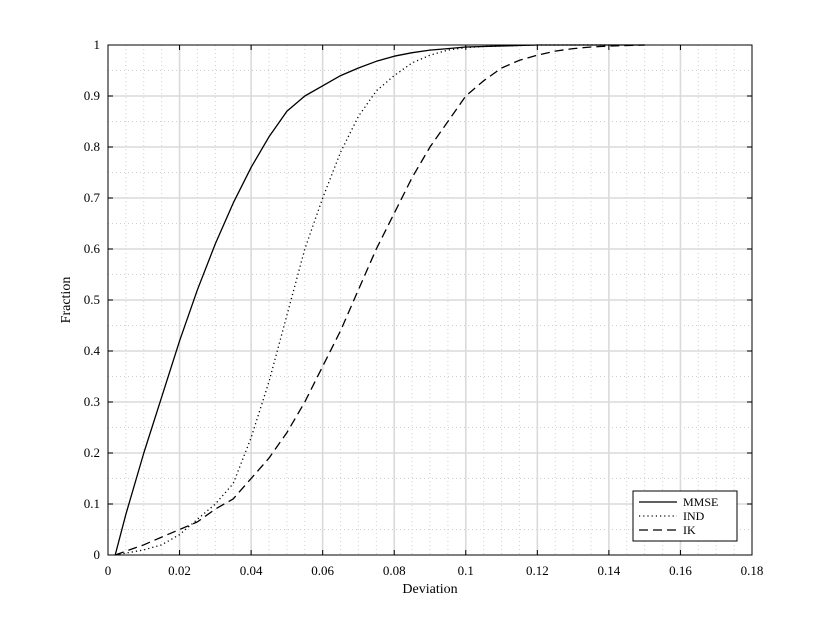  I want to click on y-tick-label: 0.9, so click(92, 95).